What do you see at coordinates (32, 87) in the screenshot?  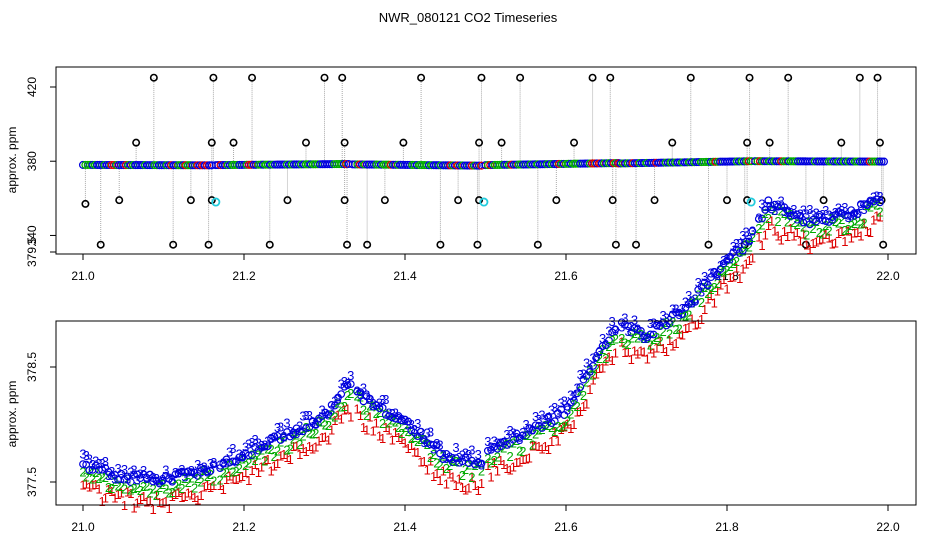 I see `top-y-tick-label: 420` at bounding box center [32, 87].